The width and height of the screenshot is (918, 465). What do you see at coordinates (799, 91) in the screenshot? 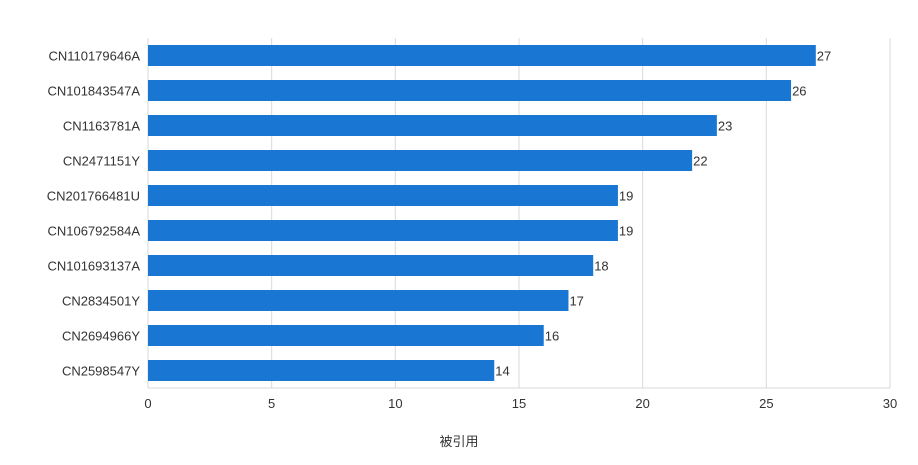
I see `bar-value-label: 26` at bounding box center [799, 91].